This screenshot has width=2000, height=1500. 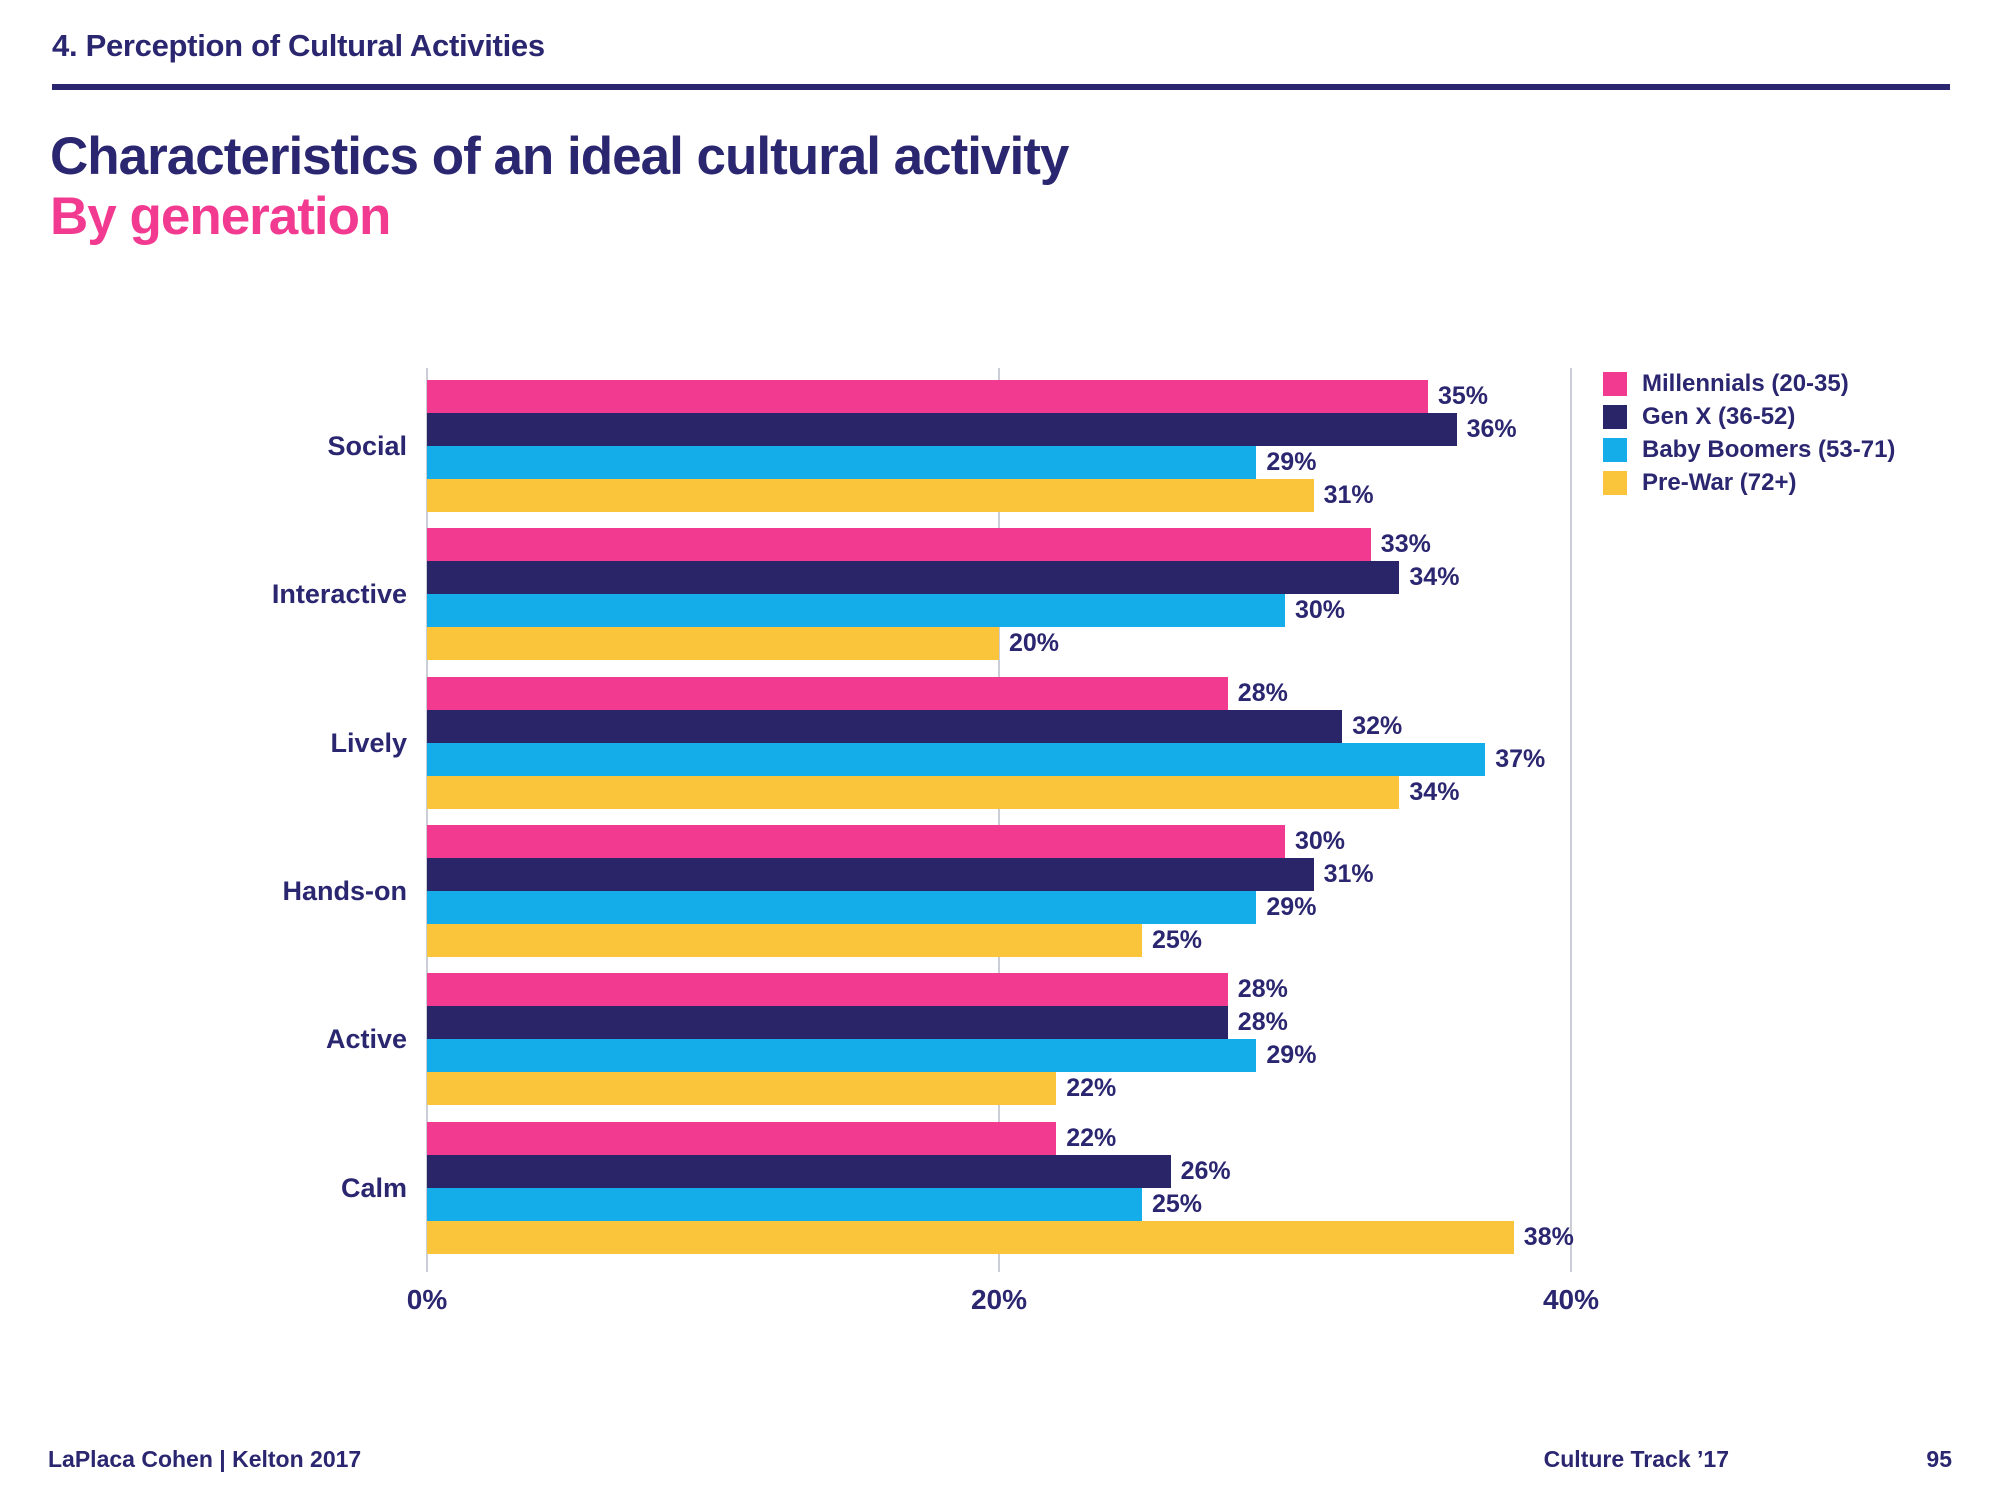 What do you see at coordinates (1548, 1236) in the screenshot?
I see `bar-value-label: 38%` at bounding box center [1548, 1236].